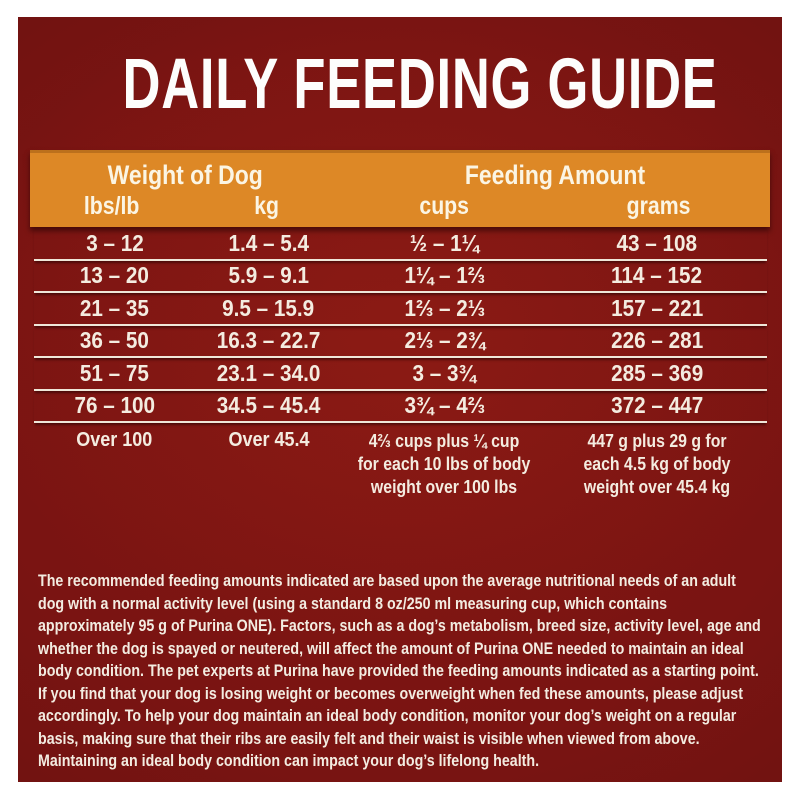  I want to click on feeding-cups-value: 3¾ – 4⅔, so click(444, 405).